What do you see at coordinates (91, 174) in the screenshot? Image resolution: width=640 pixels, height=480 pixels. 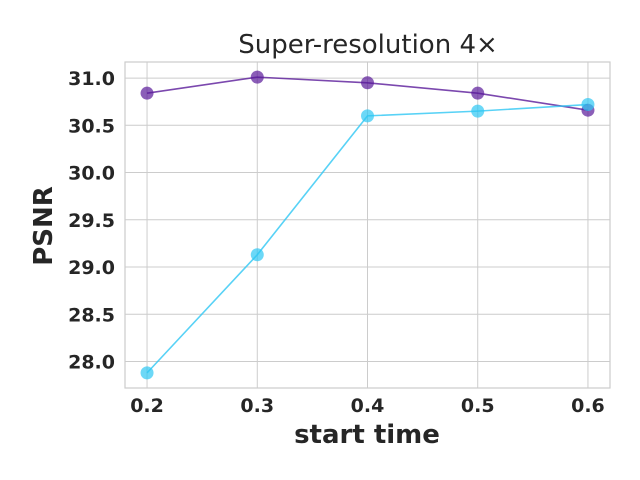 I see `y-tick-label: 30.0` at bounding box center [91, 174].